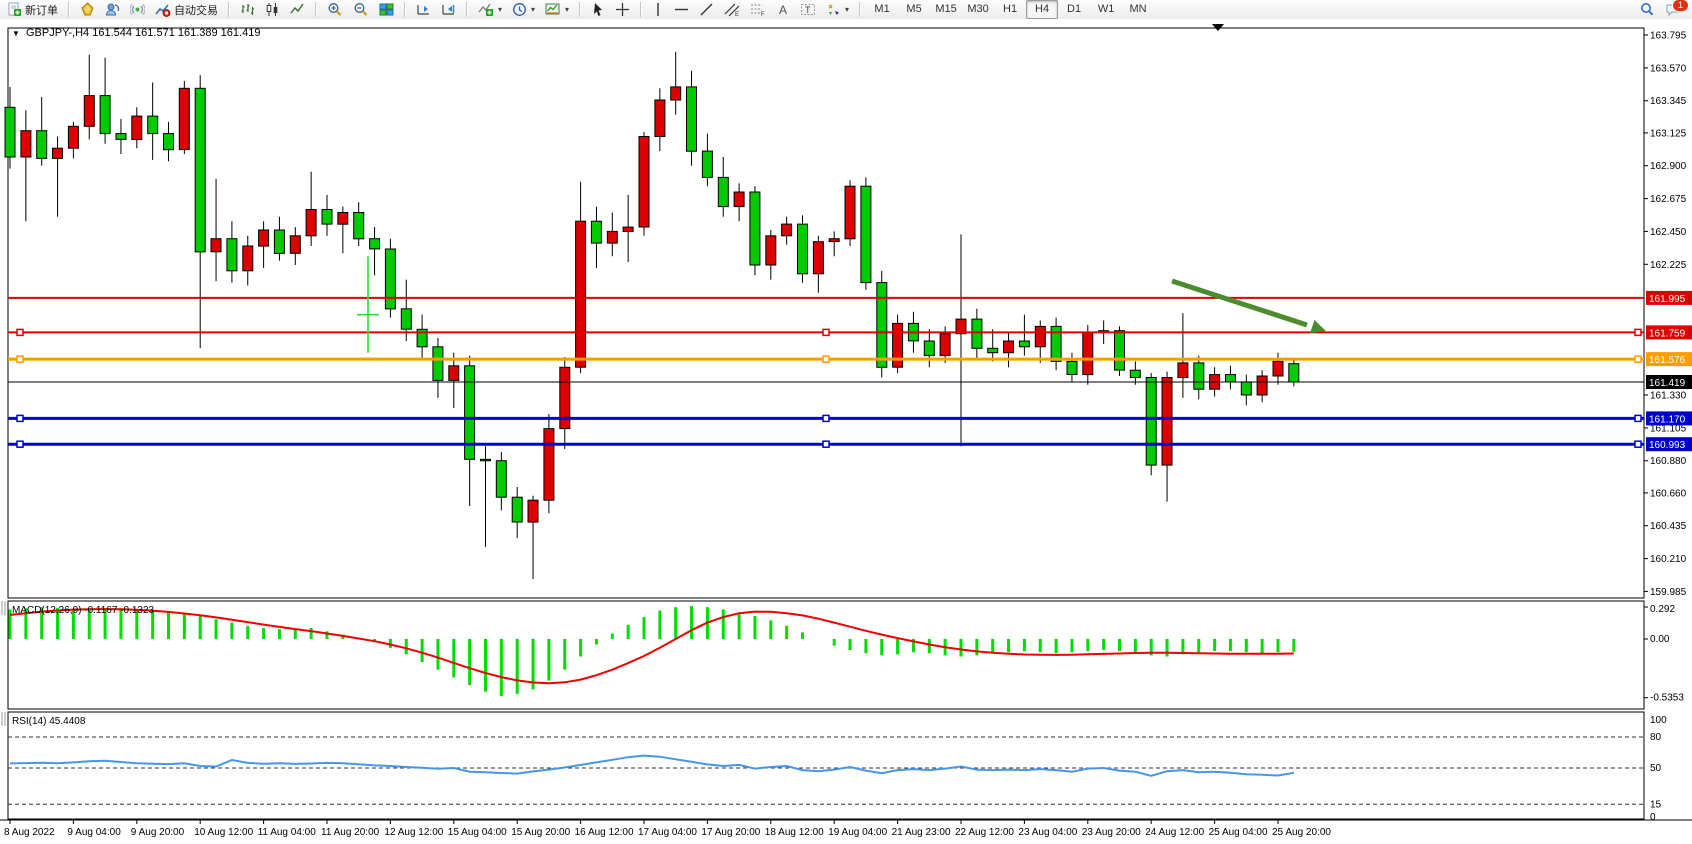 The width and height of the screenshot is (1692, 844). Describe the element at coordinates (361, 9) in the screenshot. I see `zoom-out-button` at that location.